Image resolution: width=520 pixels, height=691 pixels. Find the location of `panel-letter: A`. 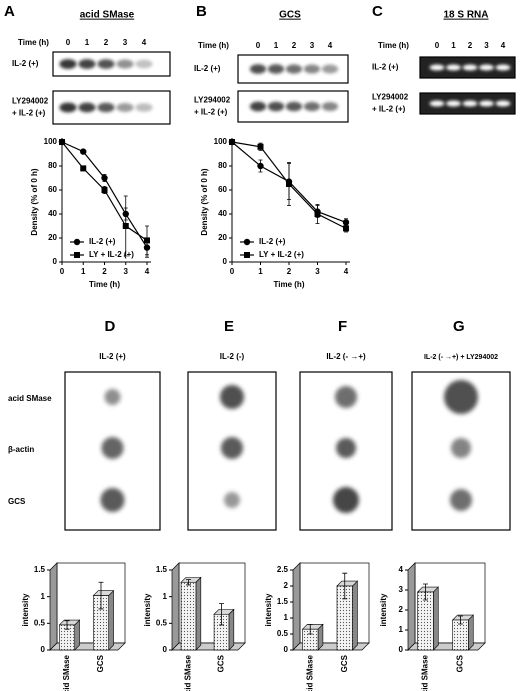

panel-letter: A is located at coordinates (9, 11).